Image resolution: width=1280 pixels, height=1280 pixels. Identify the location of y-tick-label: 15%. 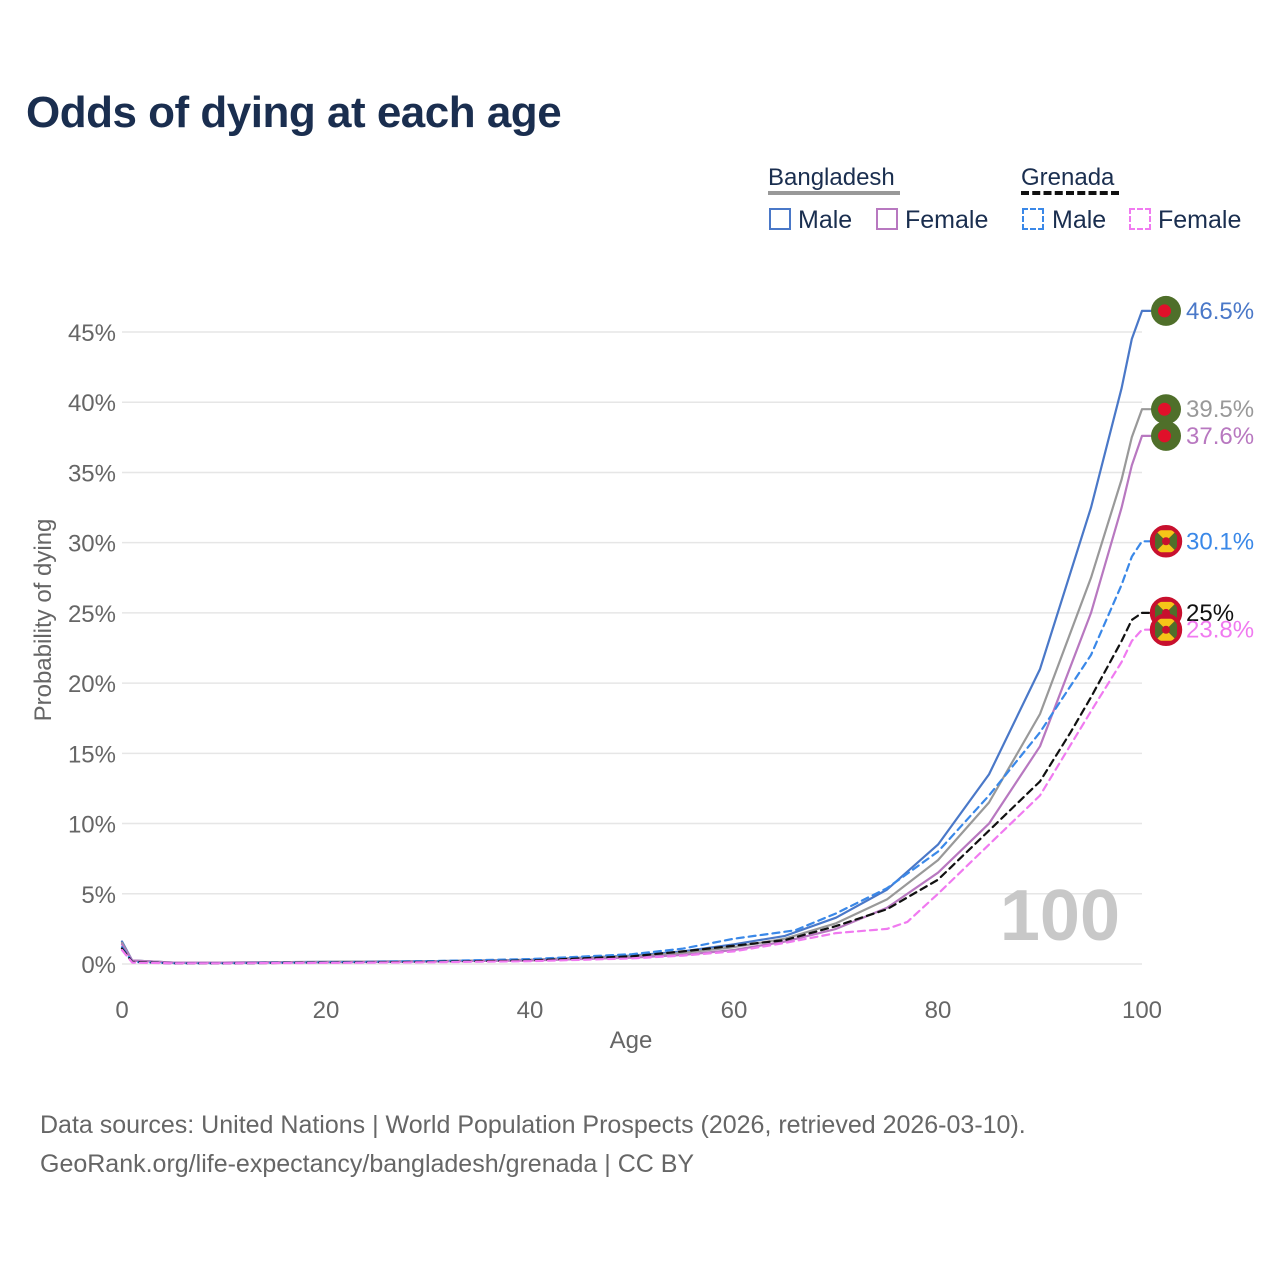
(92, 754).